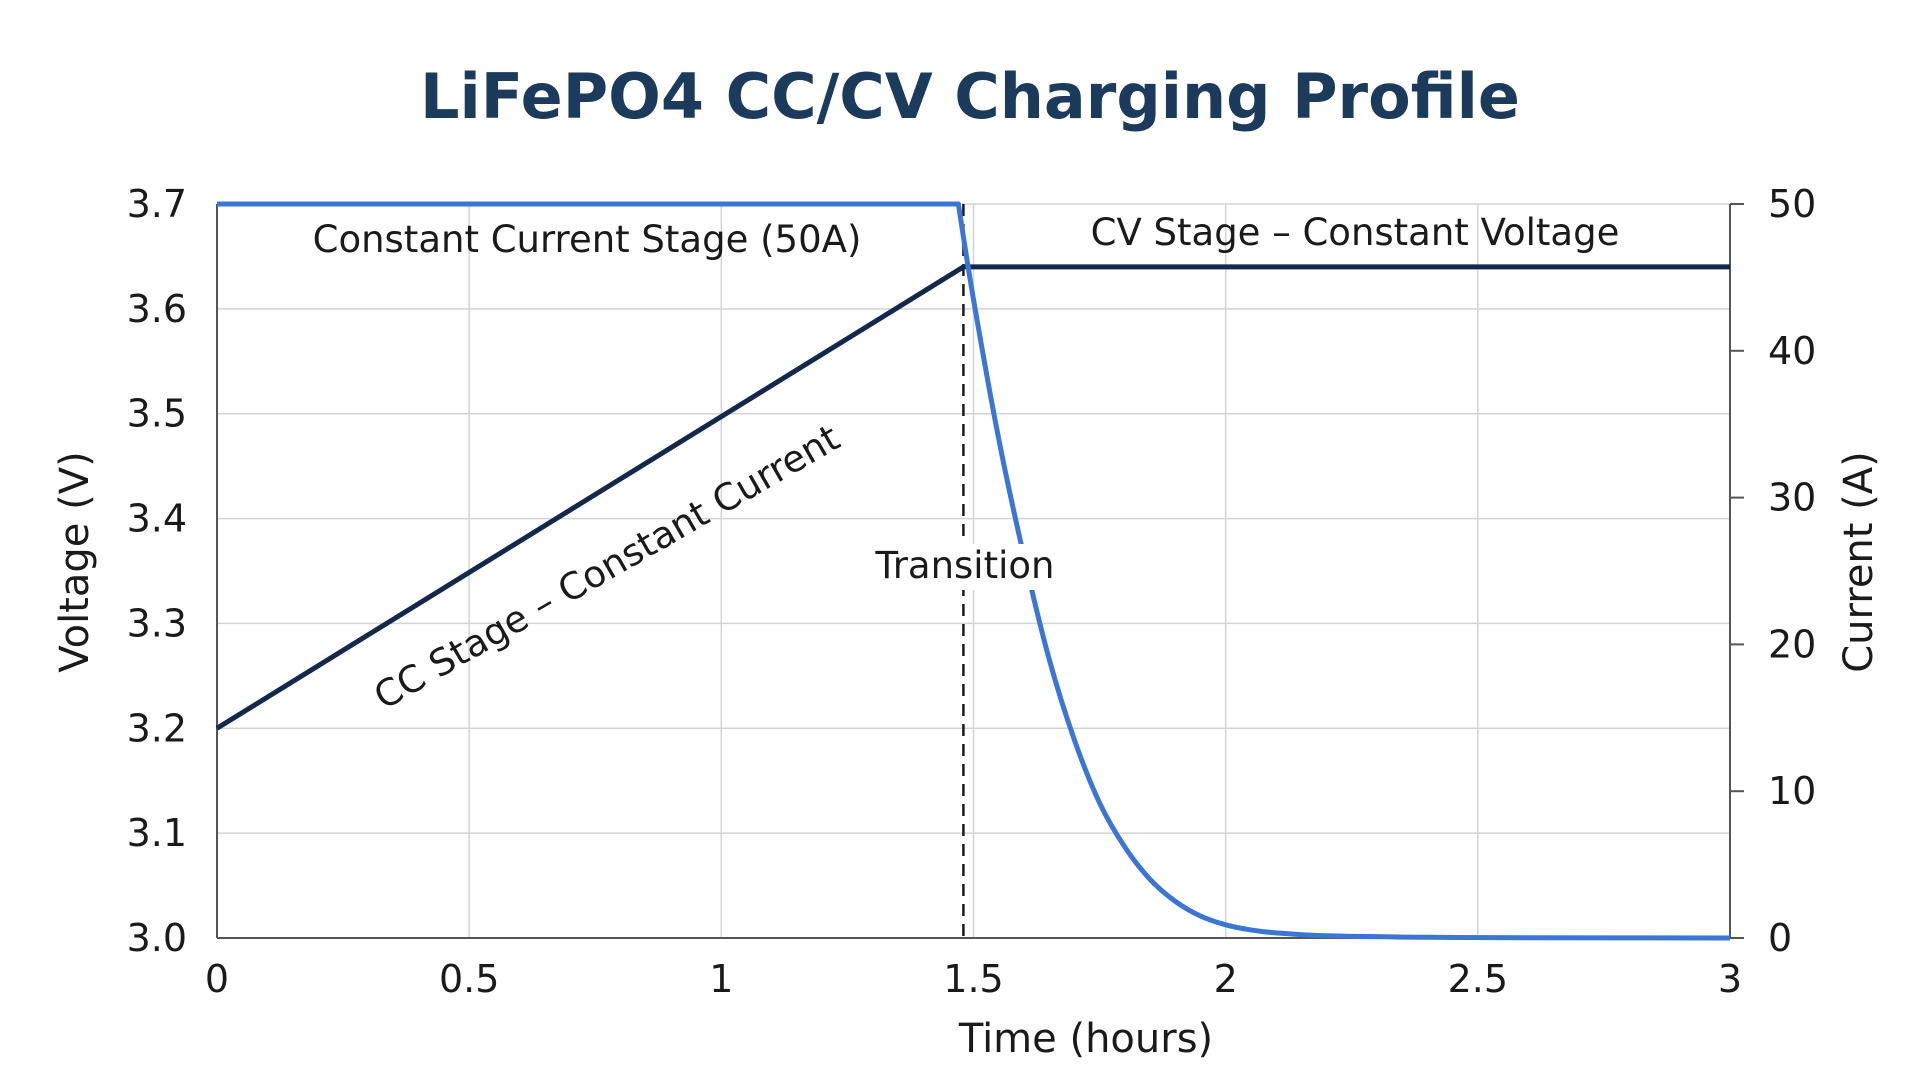 This screenshot has width=1920, height=1080. I want to click on annotation-cc-stage-50a: Constant Current Stage (50A), so click(587, 239).